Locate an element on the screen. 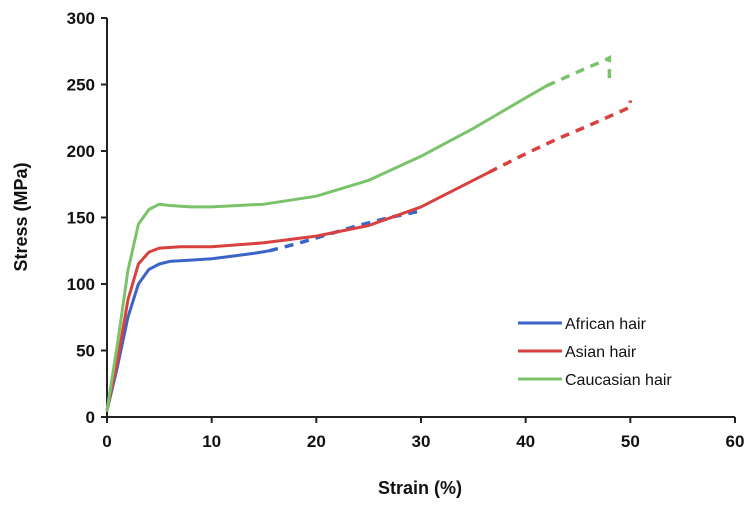 The height and width of the screenshot is (507, 747). x-axis-label: Strain (%) is located at coordinates (420, 488).